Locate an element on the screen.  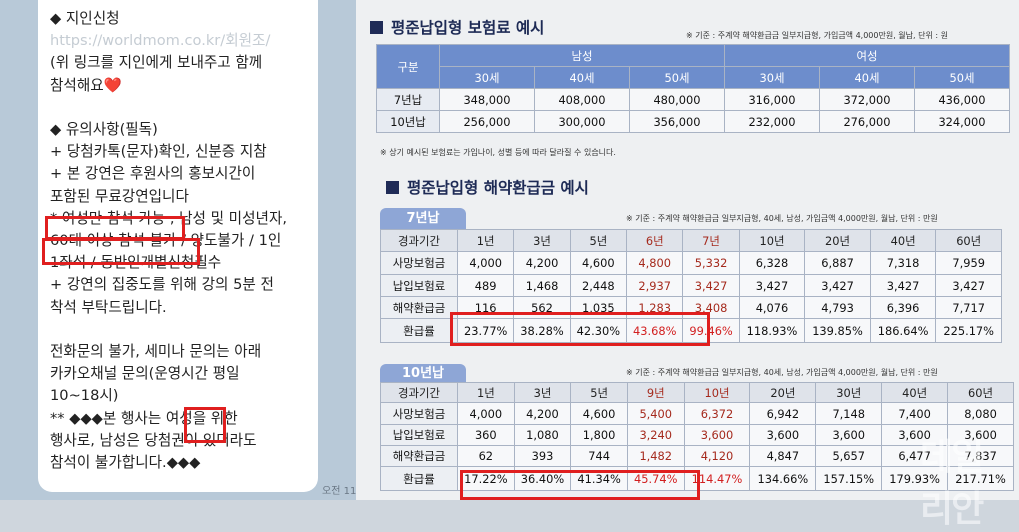
row-label: 10년납 is located at coordinates (408, 121).